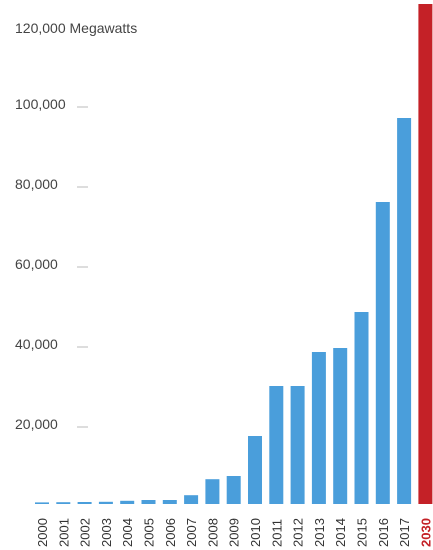 This screenshot has height=550, width=433. Describe the element at coordinates (404, 532) in the screenshot. I see `x-tick-label-2017: 2017` at that location.